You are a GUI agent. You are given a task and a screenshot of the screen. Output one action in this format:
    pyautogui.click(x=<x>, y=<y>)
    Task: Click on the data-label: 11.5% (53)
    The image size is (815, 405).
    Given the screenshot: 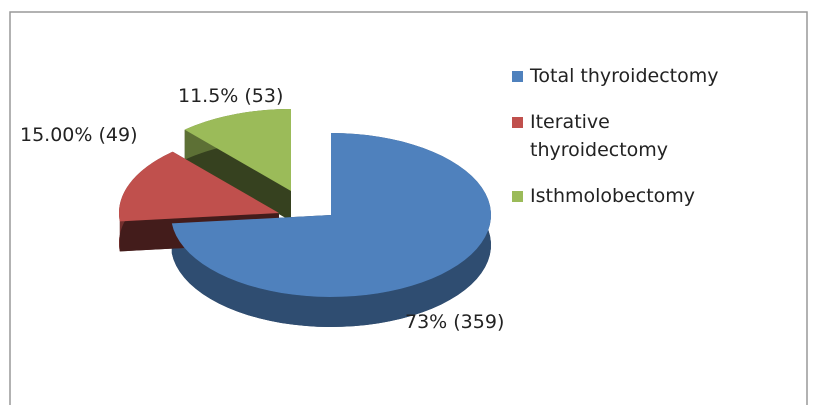 What is the action you would take?
    pyautogui.click(x=230, y=96)
    